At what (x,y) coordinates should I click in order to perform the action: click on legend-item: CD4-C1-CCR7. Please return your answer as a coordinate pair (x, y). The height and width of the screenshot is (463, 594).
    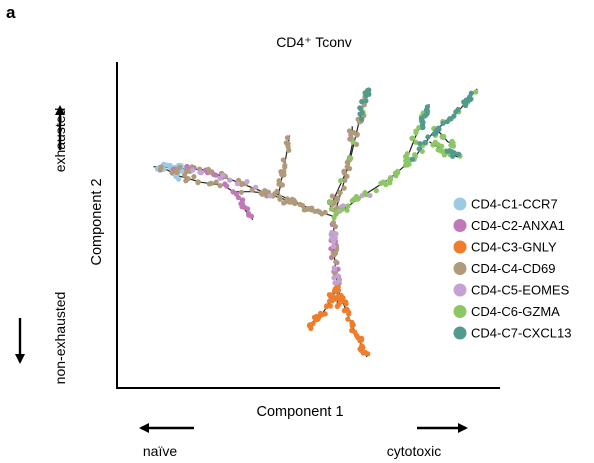
    Looking at the image, I should click on (505, 204).